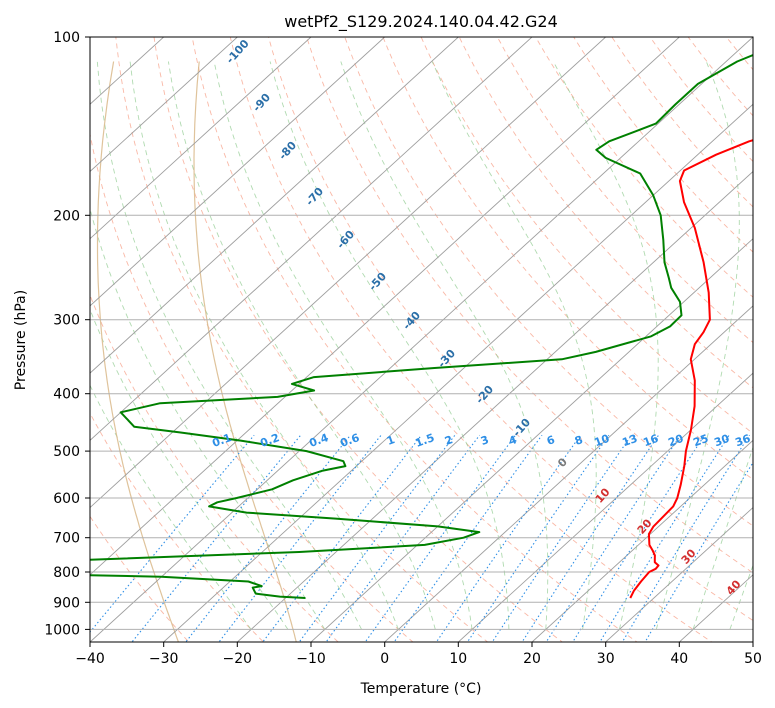 Image resolution: width=775 pixels, height=708 pixels. Describe the element at coordinates (650, 441) in the screenshot. I see `mixing-ratio-label: 16` at that location.